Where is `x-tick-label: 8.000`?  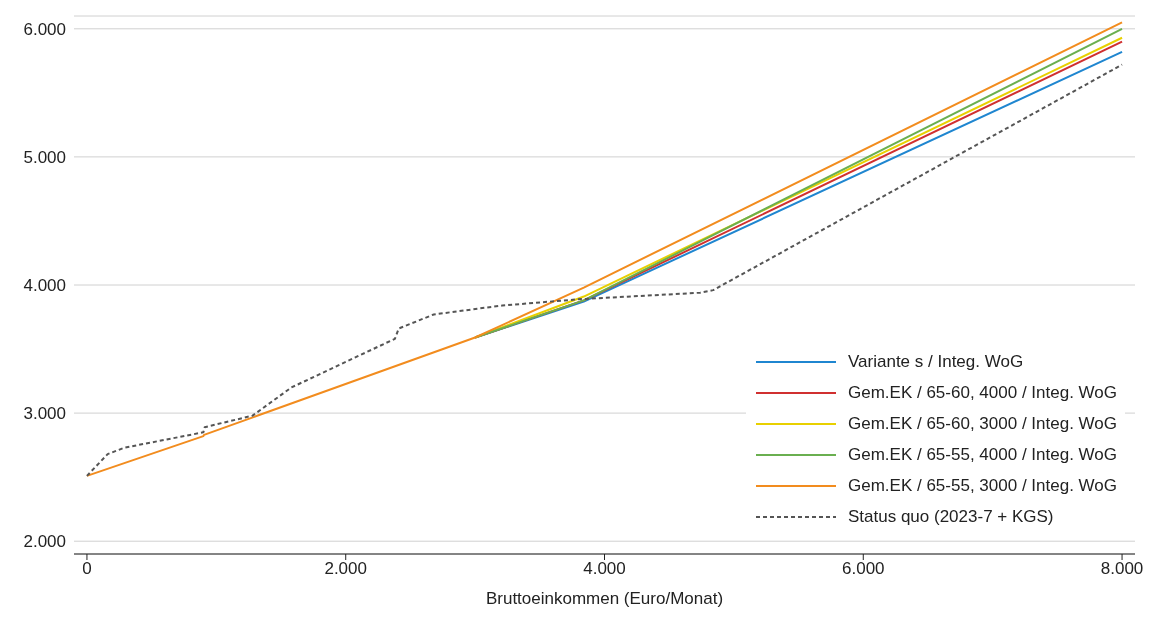
x-tick-label: 8.000 is located at coordinates (1122, 569).